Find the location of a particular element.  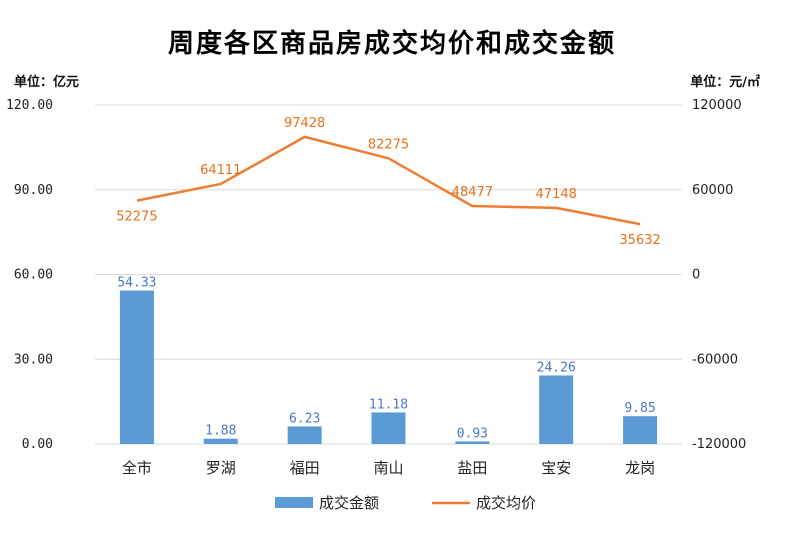

line-data-label: 64111 is located at coordinates (220, 170).